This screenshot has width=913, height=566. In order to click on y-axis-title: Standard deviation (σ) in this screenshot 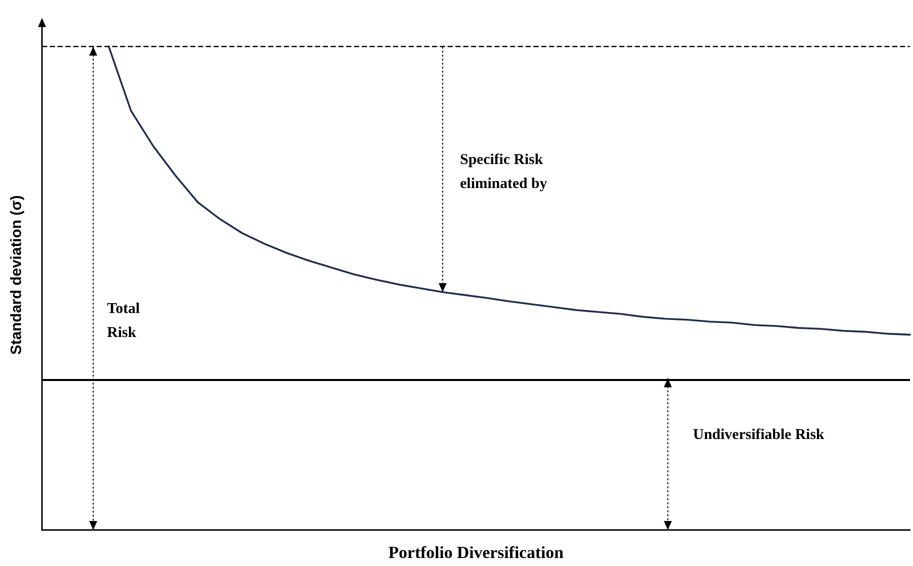, I will do `click(16, 275)`.